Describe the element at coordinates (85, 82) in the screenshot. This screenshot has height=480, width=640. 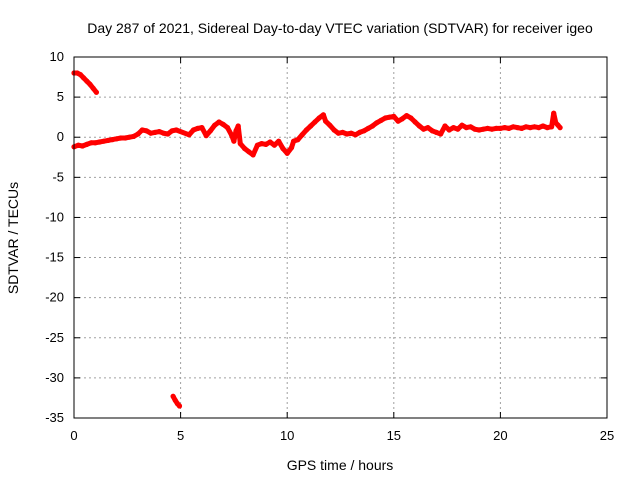
I see `series-early-high` at that location.